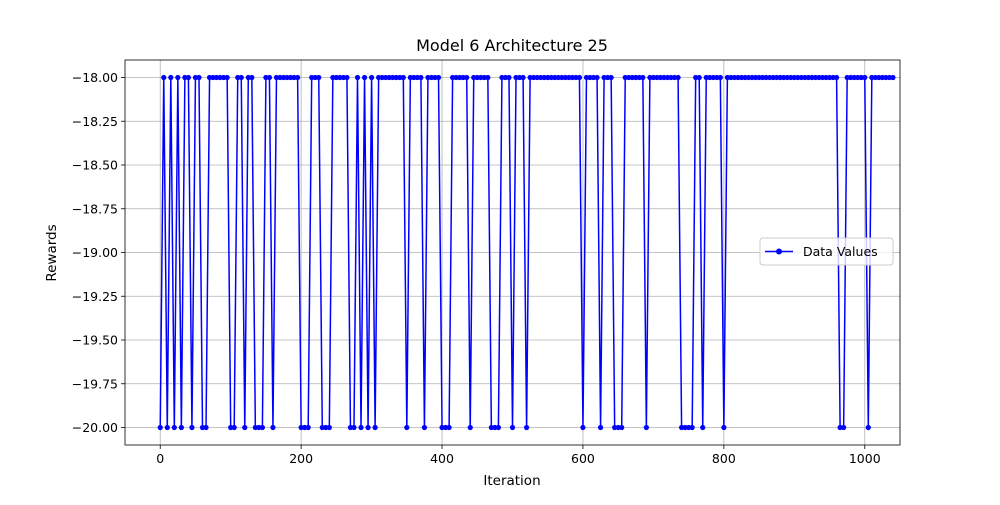  I want to click on x-tick-label: 0, so click(160, 458).